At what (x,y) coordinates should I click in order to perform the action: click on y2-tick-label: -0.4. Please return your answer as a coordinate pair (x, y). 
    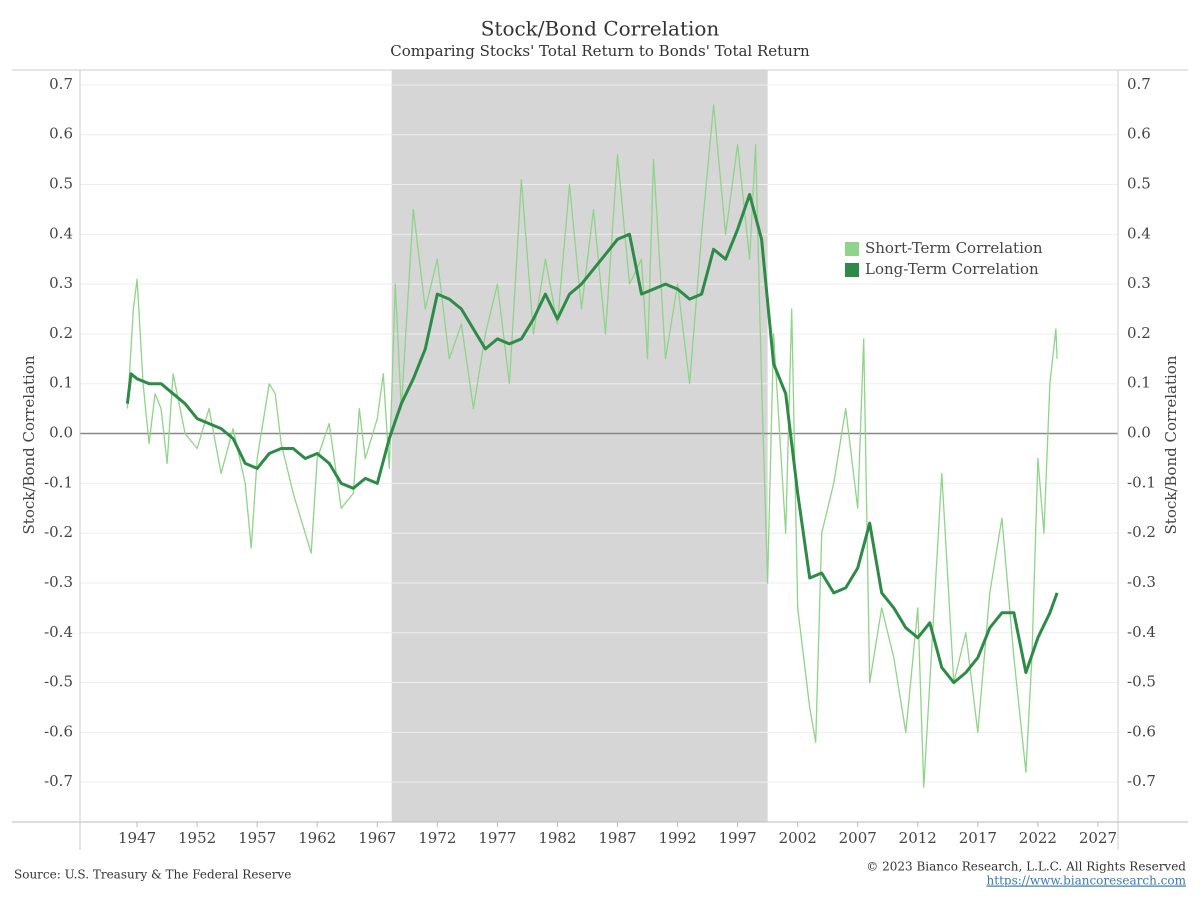
    Looking at the image, I should click on (1141, 632).